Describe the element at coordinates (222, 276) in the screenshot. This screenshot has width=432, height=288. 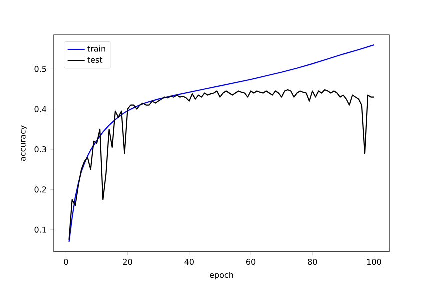
I see `x-axis-title: epoch` at that location.